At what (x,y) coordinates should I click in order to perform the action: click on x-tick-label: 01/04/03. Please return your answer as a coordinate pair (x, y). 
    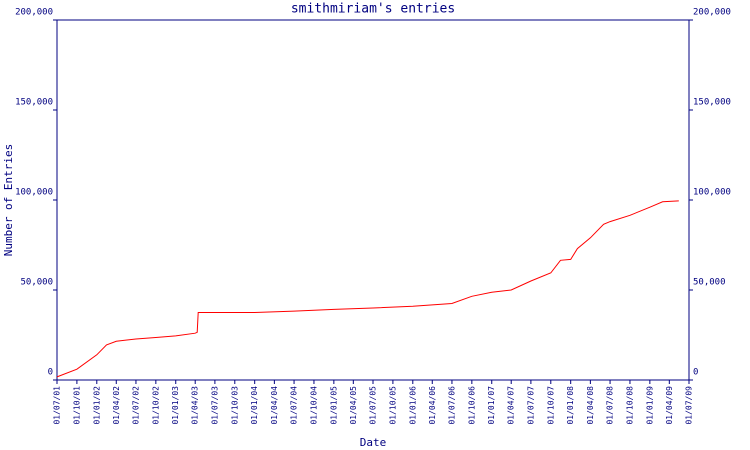
    Looking at the image, I should click on (195, 405).